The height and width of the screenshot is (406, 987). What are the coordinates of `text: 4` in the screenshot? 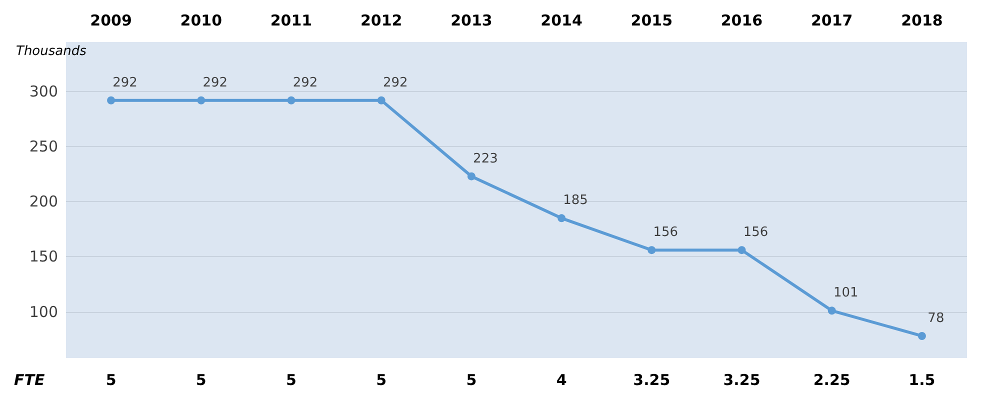 It's located at (561, 380).